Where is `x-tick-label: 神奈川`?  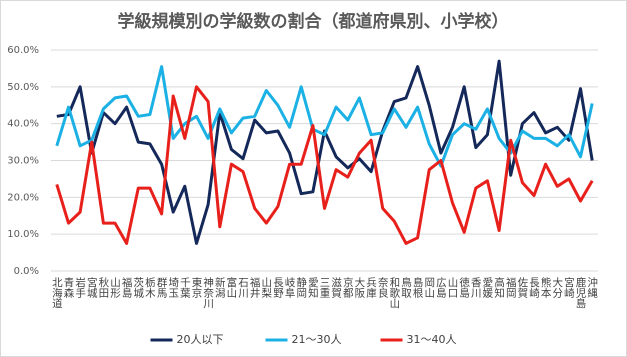 x-tick-label: 神奈川 is located at coordinates (208, 292).